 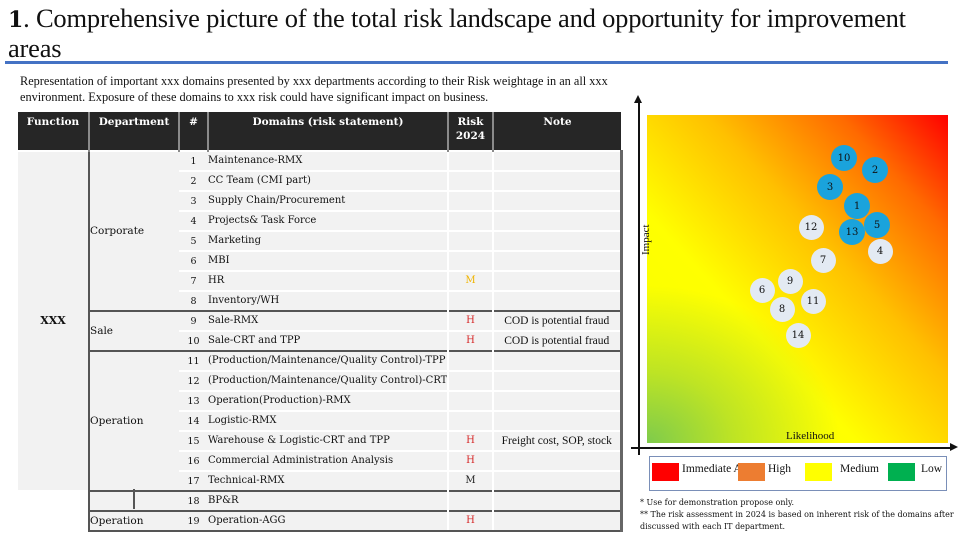 What do you see at coordinates (790, 281) in the screenshot?
I see `risk-bubble-9: 9` at bounding box center [790, 281].